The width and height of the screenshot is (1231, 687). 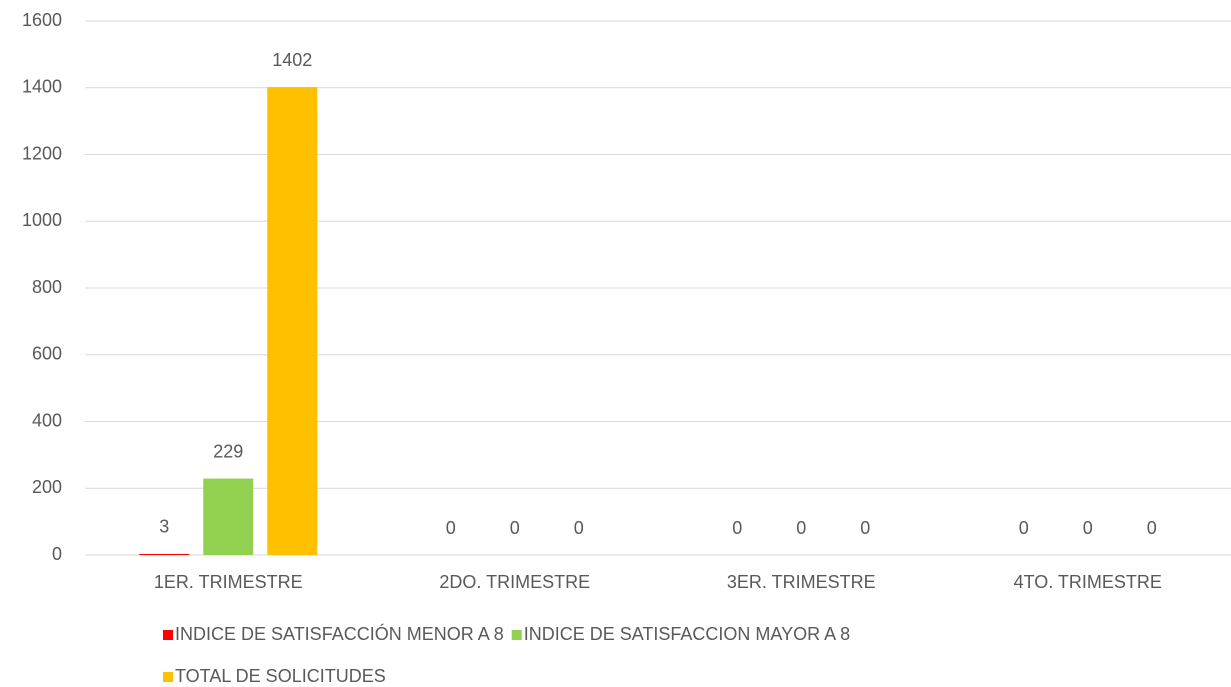 I want to click on data-label: 1402, so click(x=292, y=60).